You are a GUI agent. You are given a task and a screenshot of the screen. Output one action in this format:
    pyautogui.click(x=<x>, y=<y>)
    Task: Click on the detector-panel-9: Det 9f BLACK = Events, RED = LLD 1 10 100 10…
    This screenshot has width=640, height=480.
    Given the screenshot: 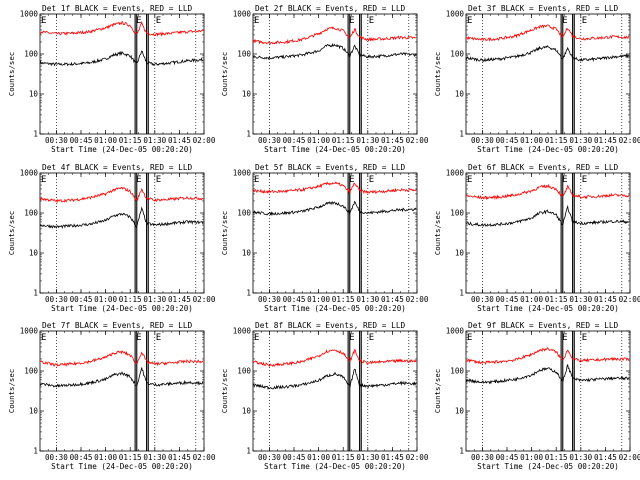 What is the action you would take?
    pyautogui.click(x=536, y=396)
    